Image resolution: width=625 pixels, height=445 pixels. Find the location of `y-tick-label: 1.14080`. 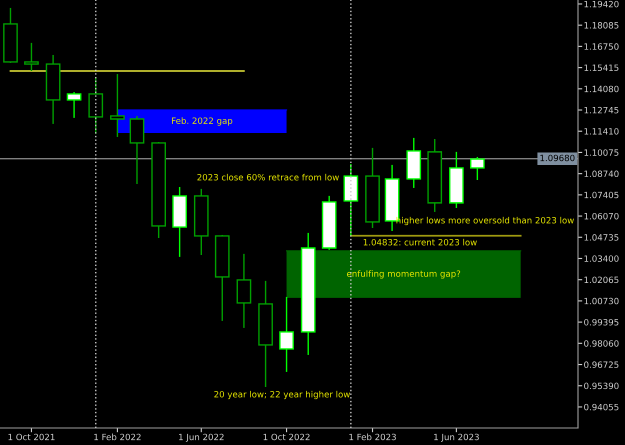

y-tick-label: 1.14080 is located at coordinates (601, 89).